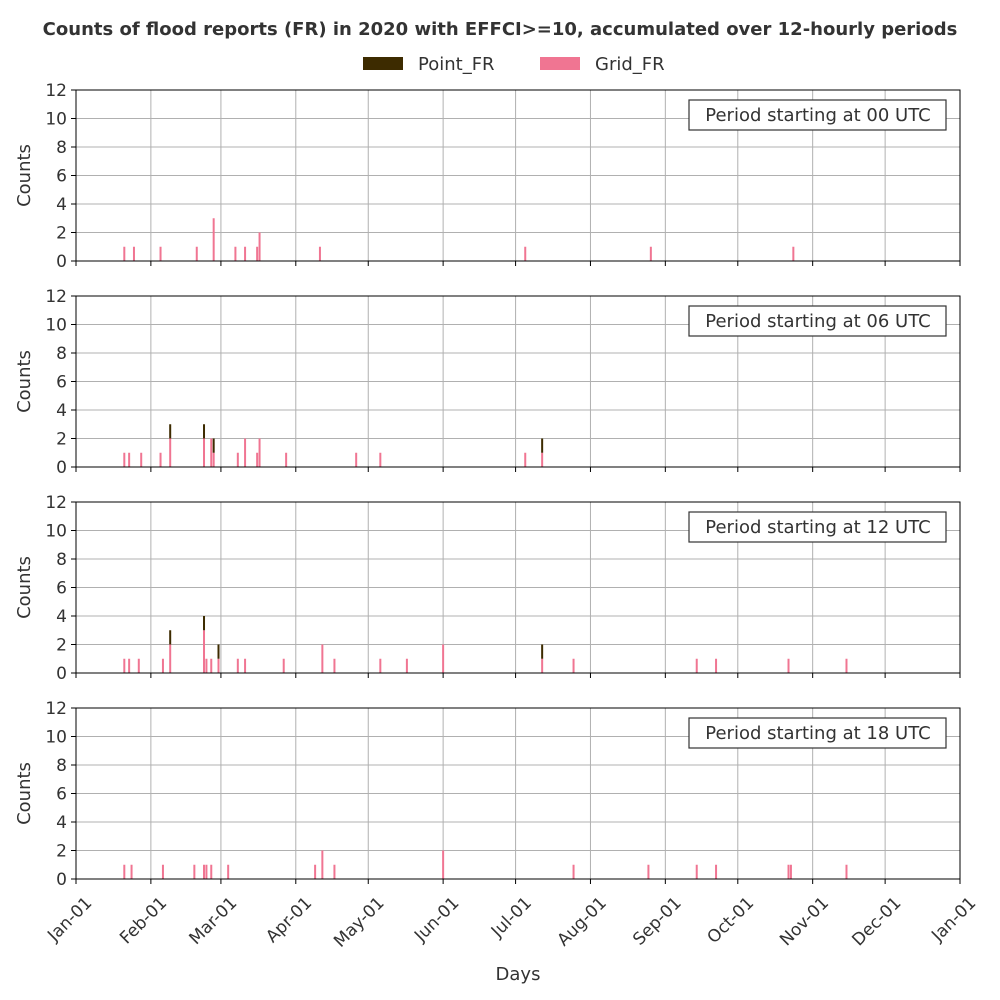 Image resolution: width=1000 pixels, height=1000 pixels. What do you see at coordinates (731, 920) in the screenshot?
I see `x-tick-label: Oct-01` at bounding box center [731, 920].